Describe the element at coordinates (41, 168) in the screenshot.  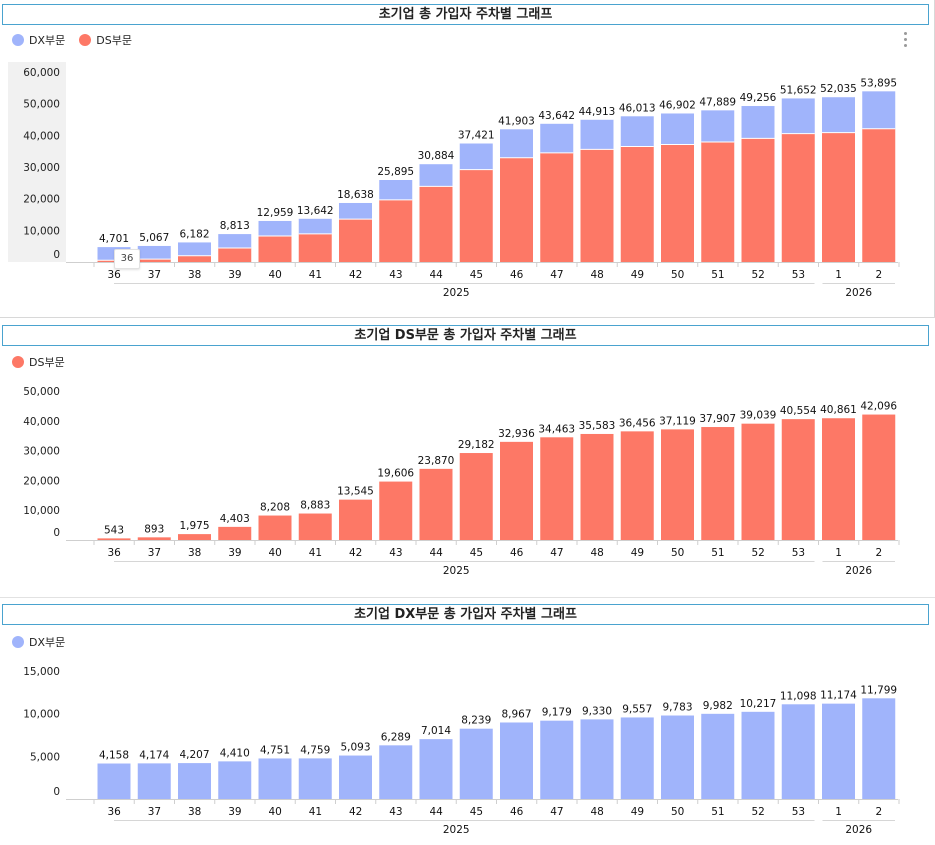
I see `y-tick-label: 30,000` at that location.